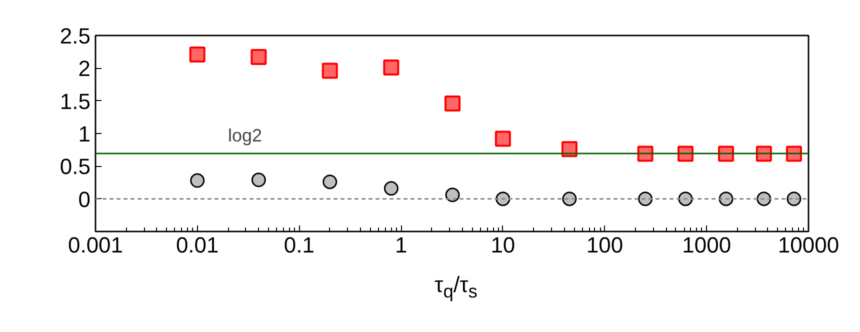 The width and height of the screenshot is (860, 332). I want to click on x-tick-label: 0.01, so click(197, 245).